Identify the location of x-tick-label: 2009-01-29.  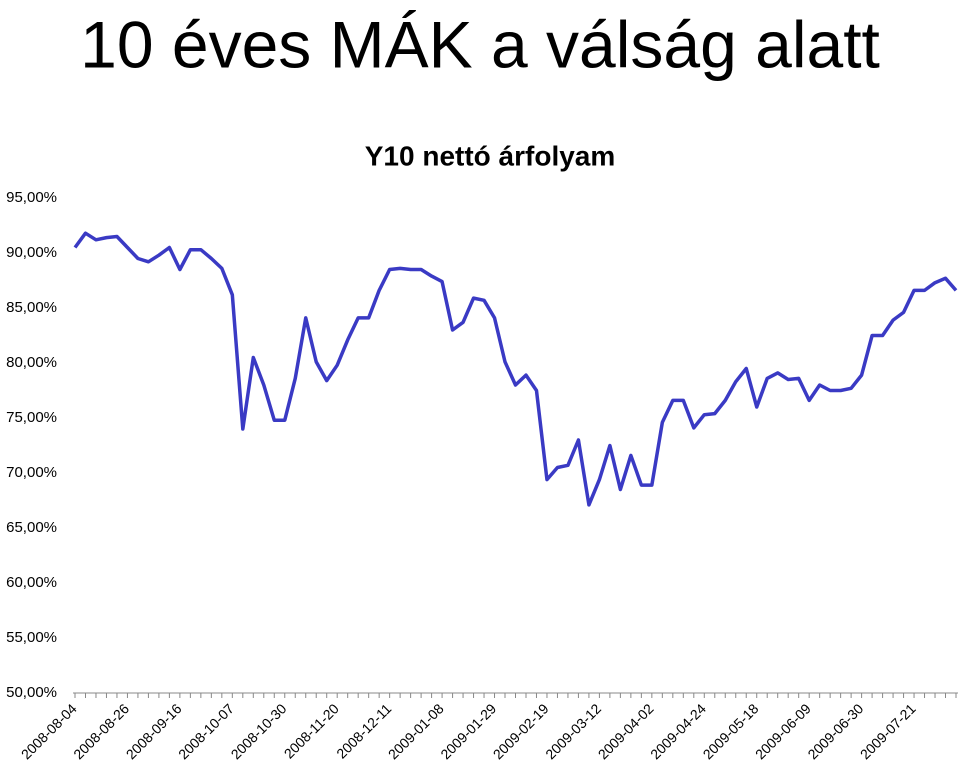
(468, 731).